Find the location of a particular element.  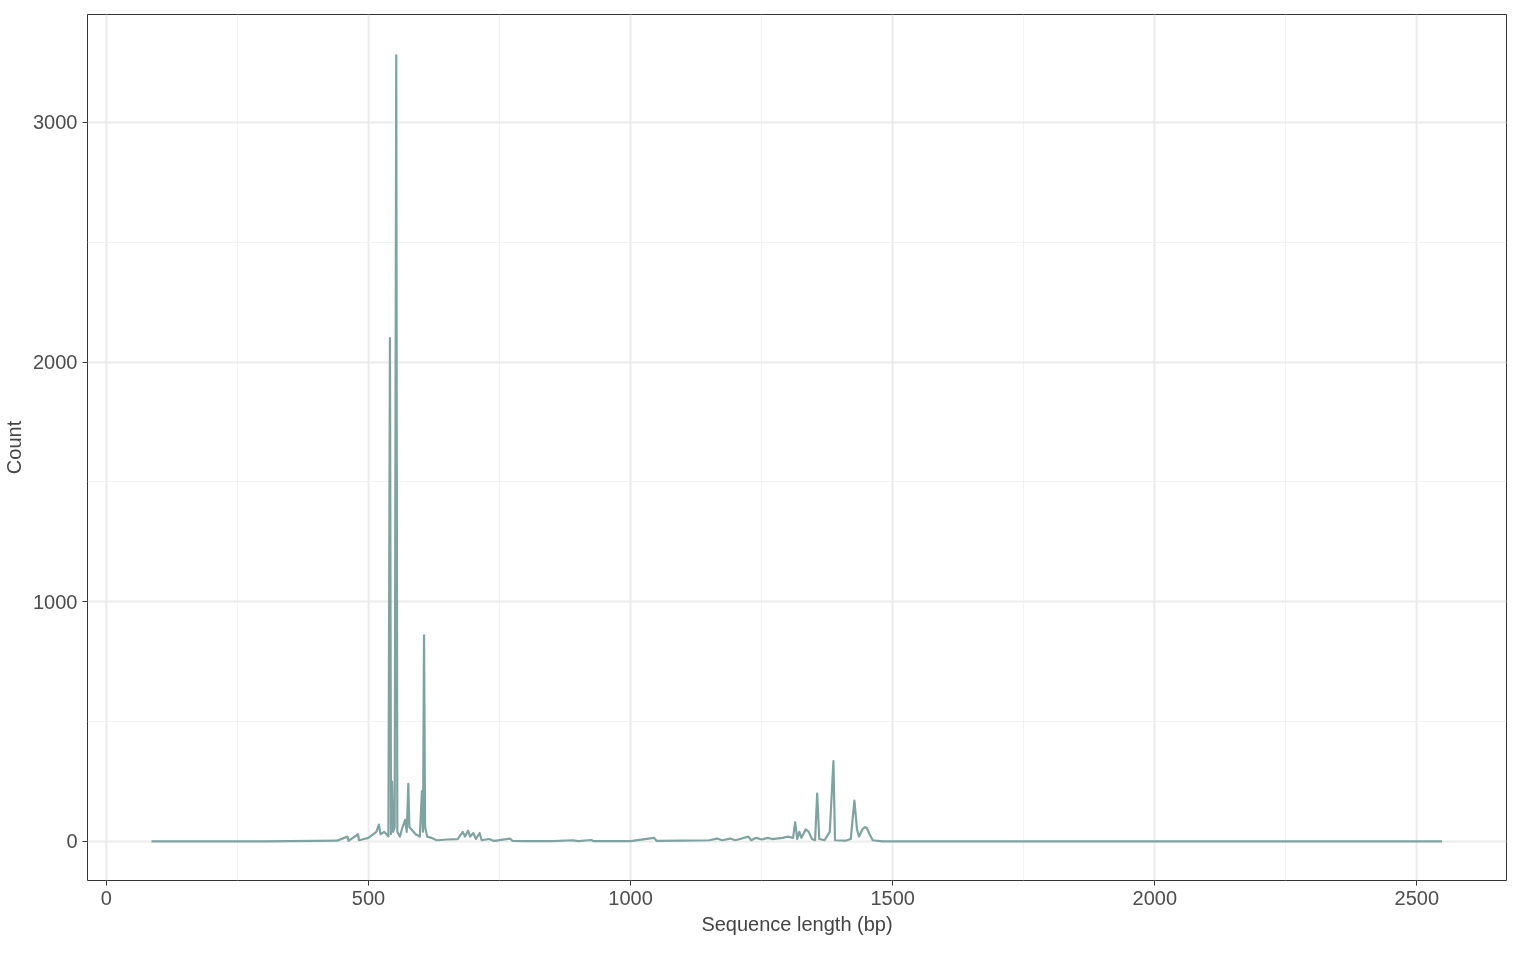

y-tick-label: 3000 is located at coordinates (55, 122).